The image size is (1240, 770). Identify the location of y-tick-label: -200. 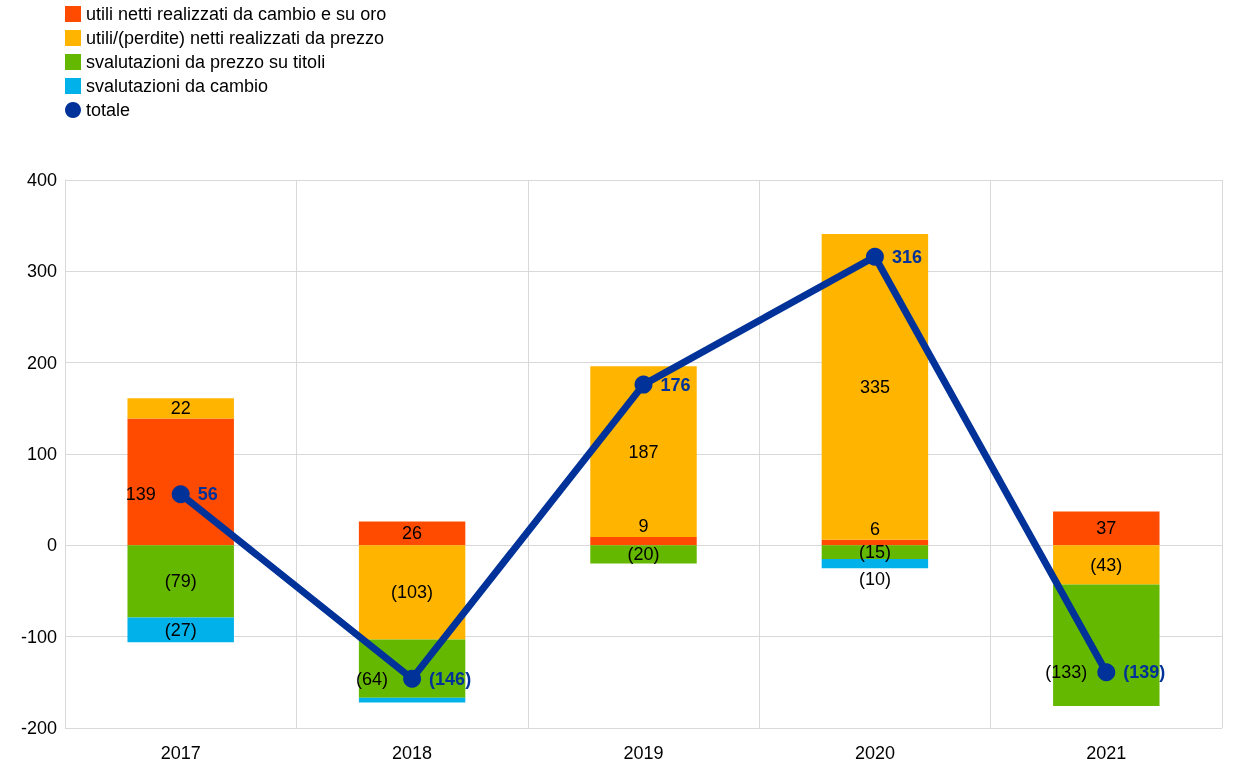
(38, 728).